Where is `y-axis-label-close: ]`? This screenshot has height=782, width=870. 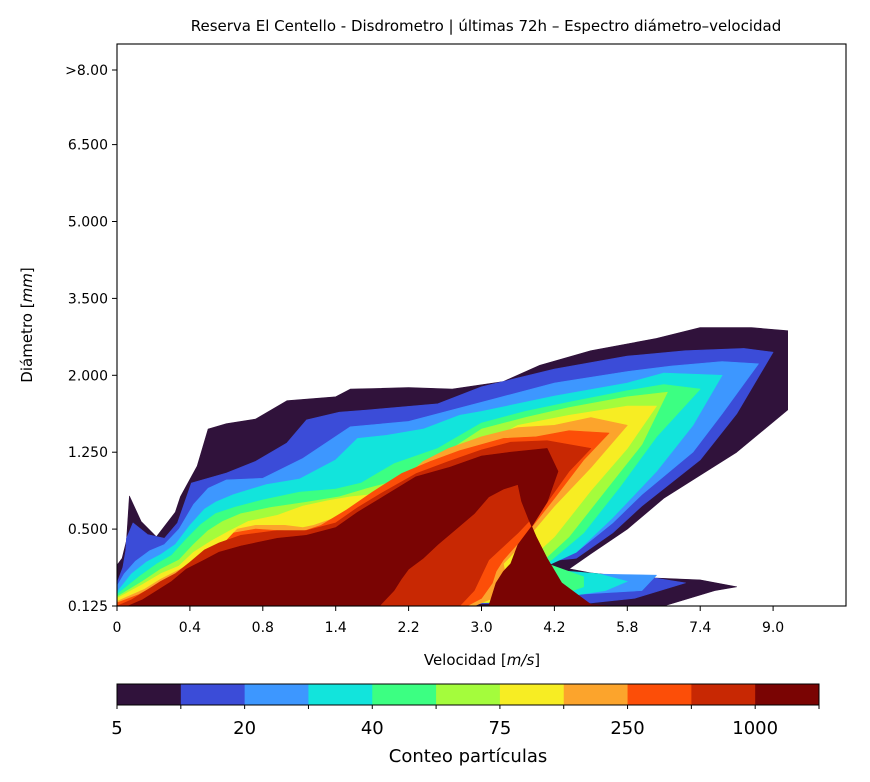 y-axis-label-close: ] is located at coordinates (27, 270).